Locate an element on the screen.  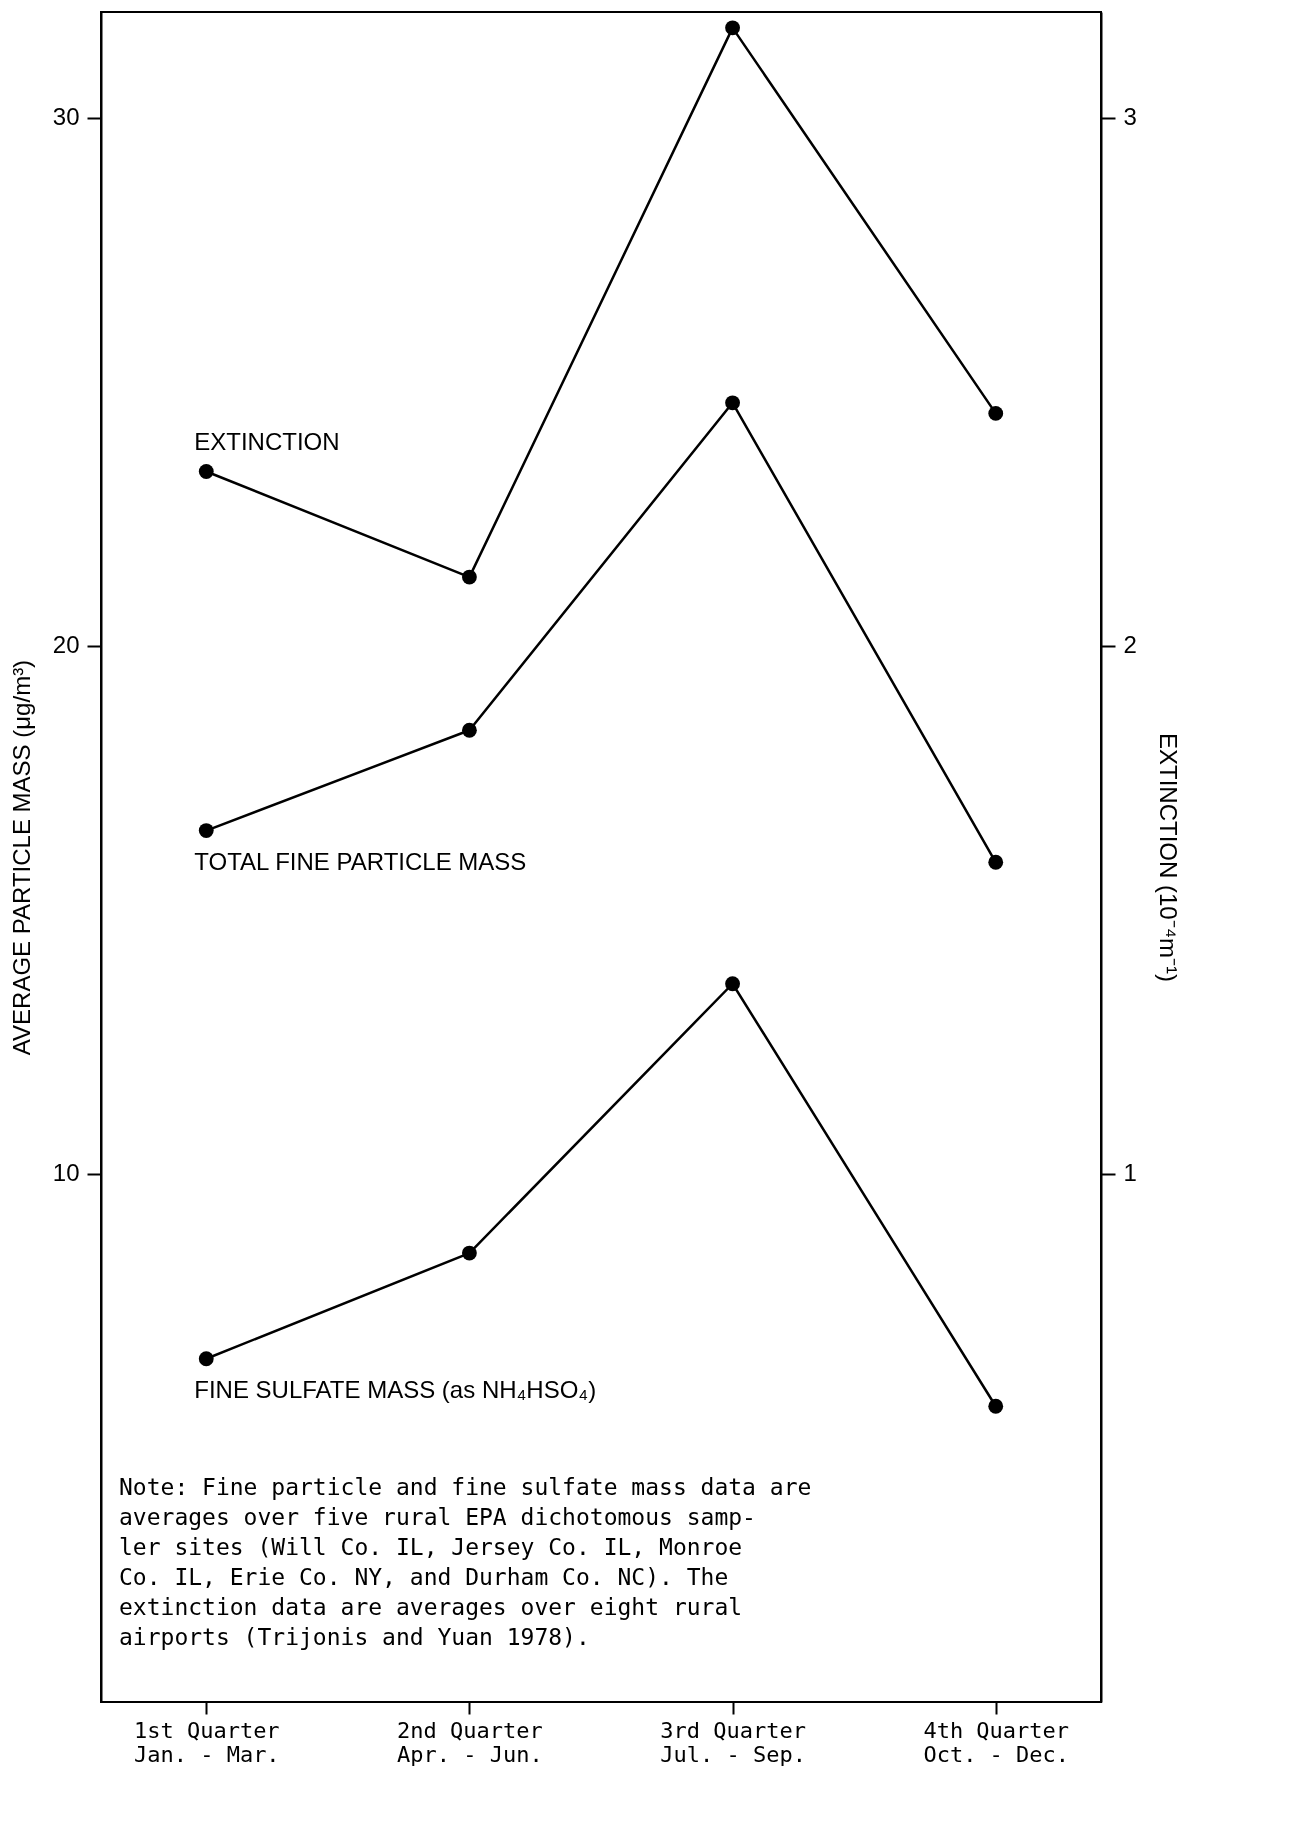
x-tick-label: 3rd Quarter Jul. - Sep. is located at coordinates (733, 1742).